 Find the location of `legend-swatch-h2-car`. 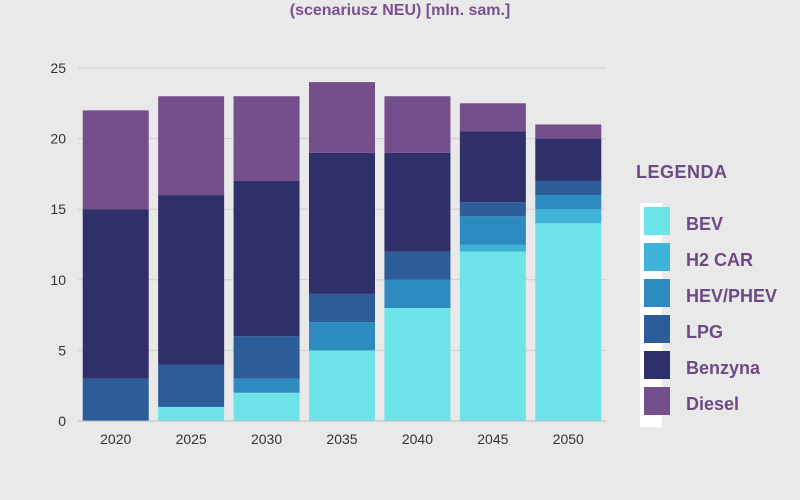

legend-swatch-h2-car is located at coordinates (657, 257).